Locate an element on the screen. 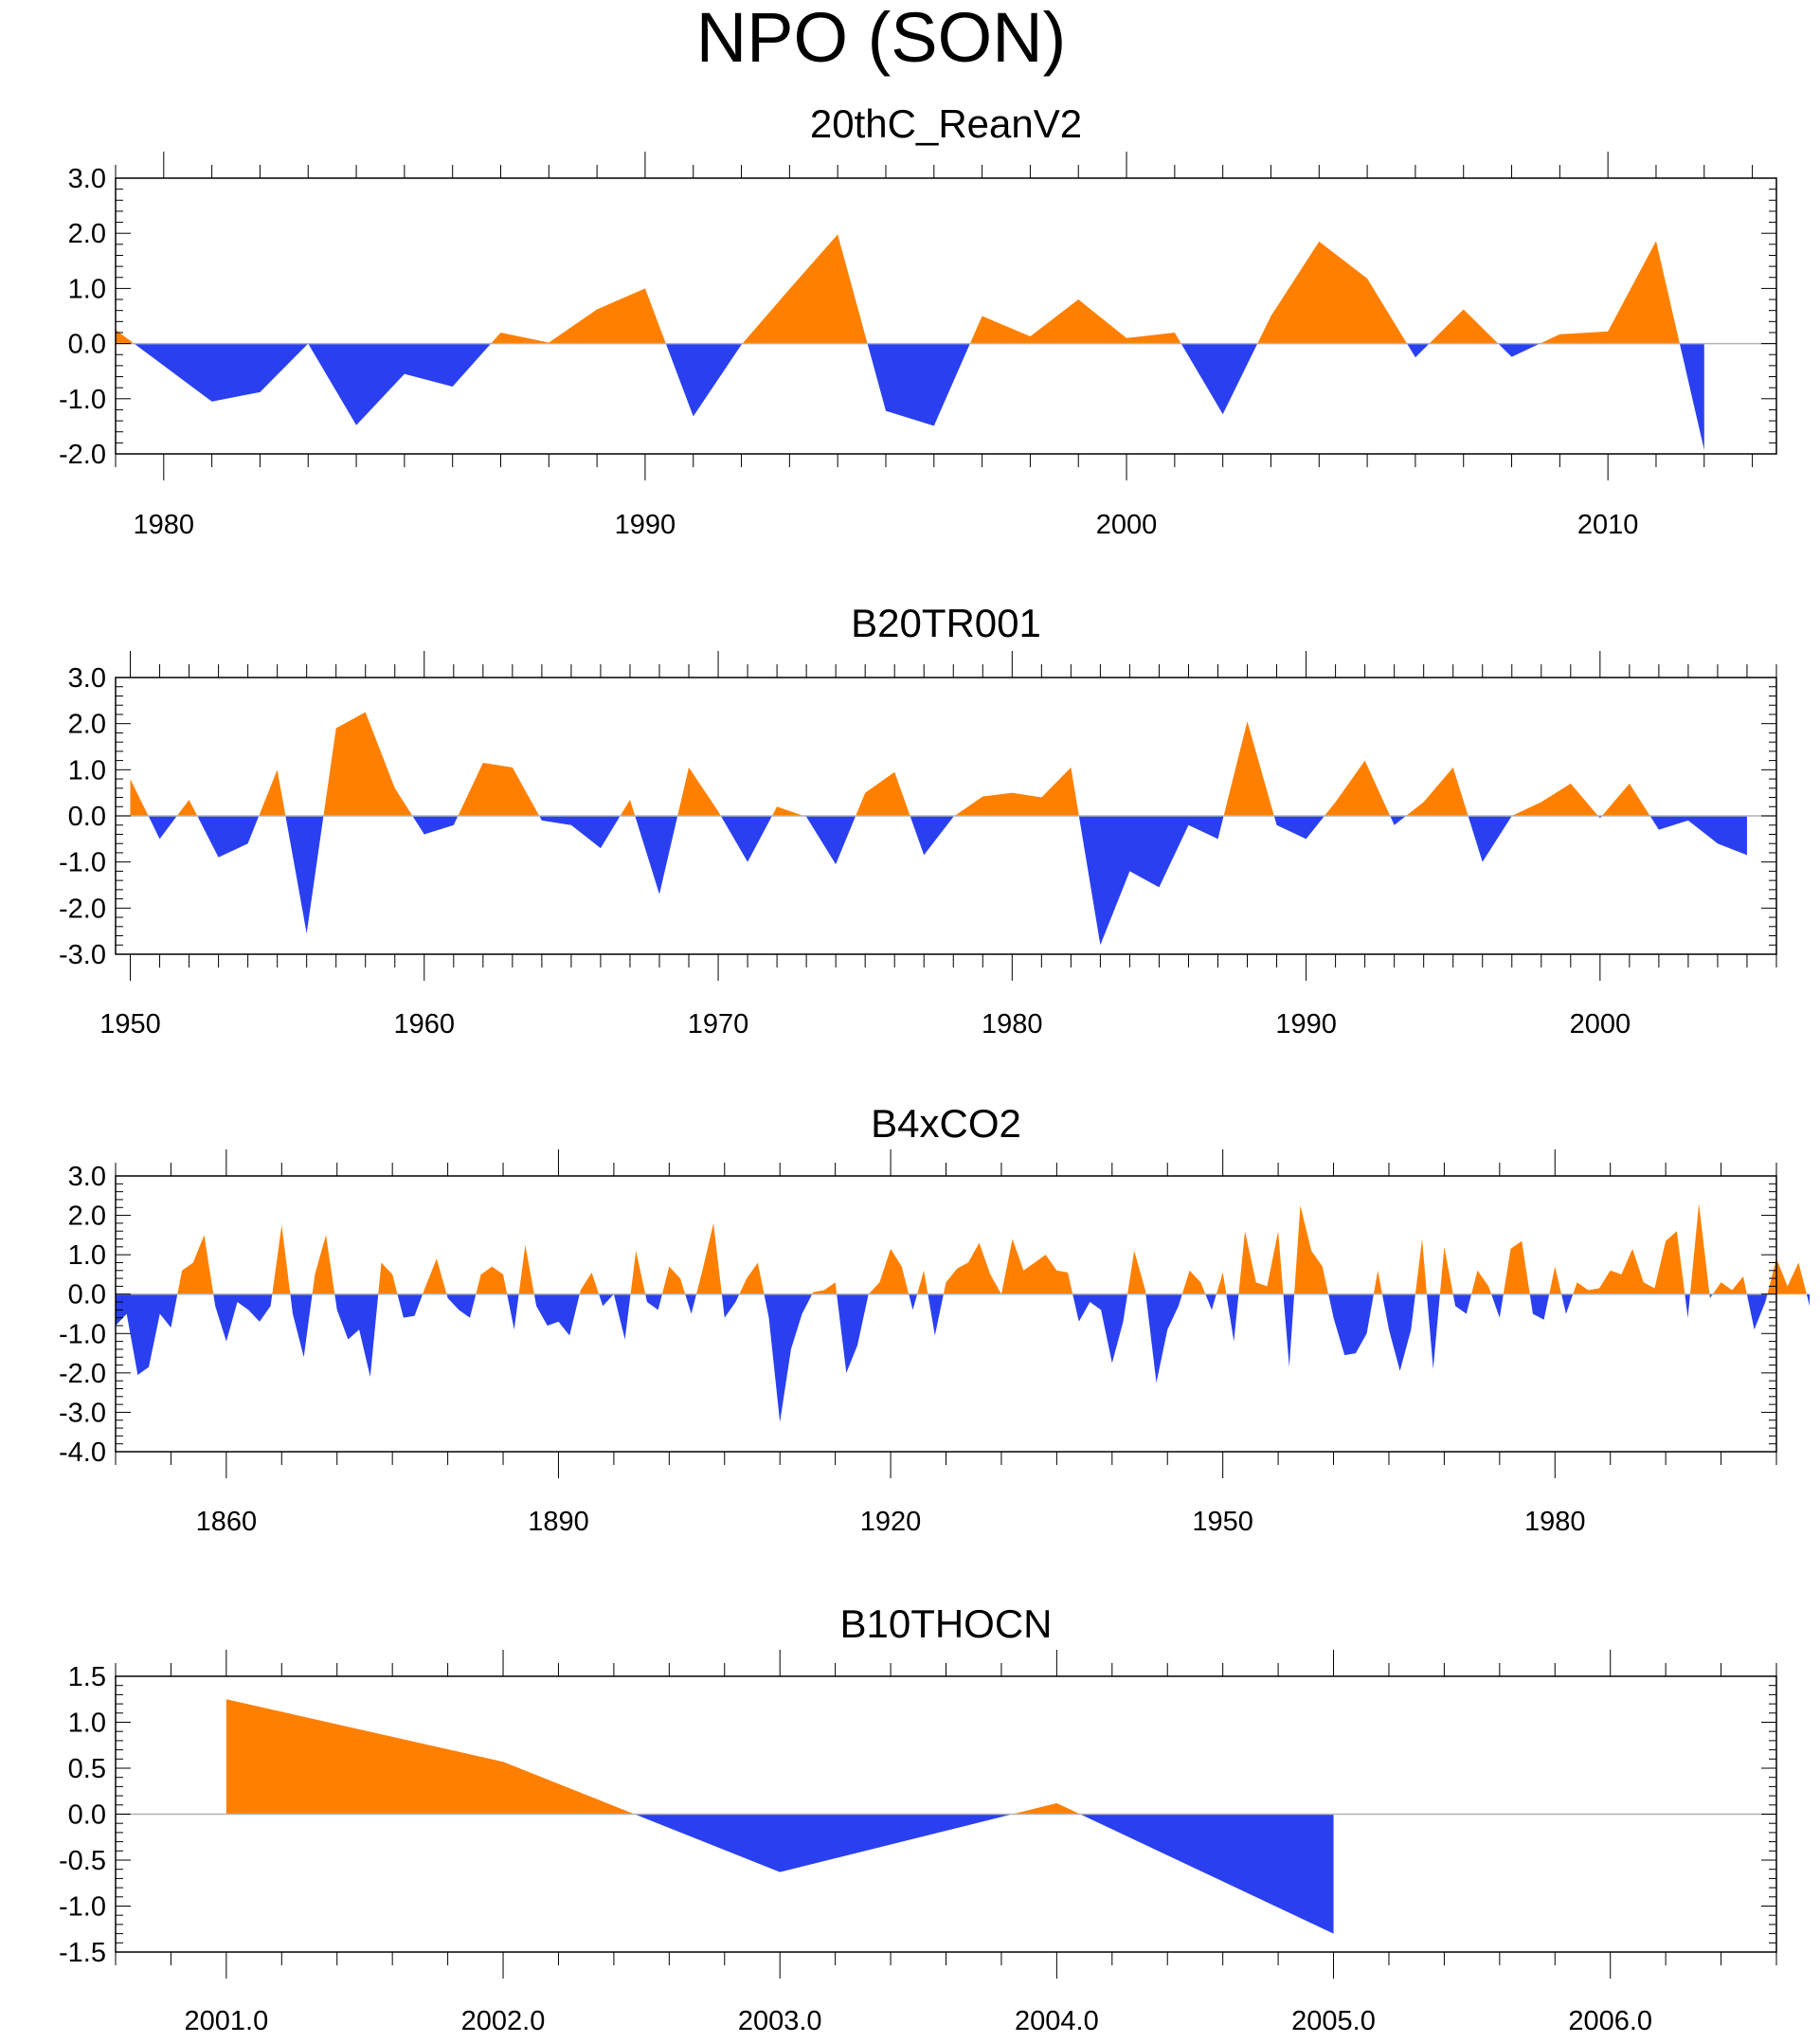 Image resolution: width=1820 pixels, height=2043 pixels. panel-title: B4xCO2 is located at coordinates (946, 1123).